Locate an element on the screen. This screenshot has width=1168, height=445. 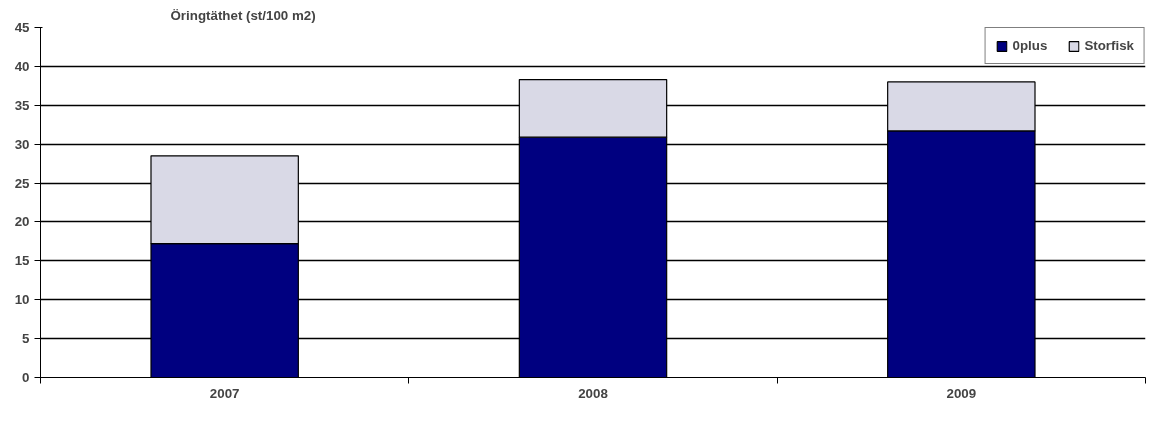
x-tick-label: 2007 is located at coordinates (224, 393).